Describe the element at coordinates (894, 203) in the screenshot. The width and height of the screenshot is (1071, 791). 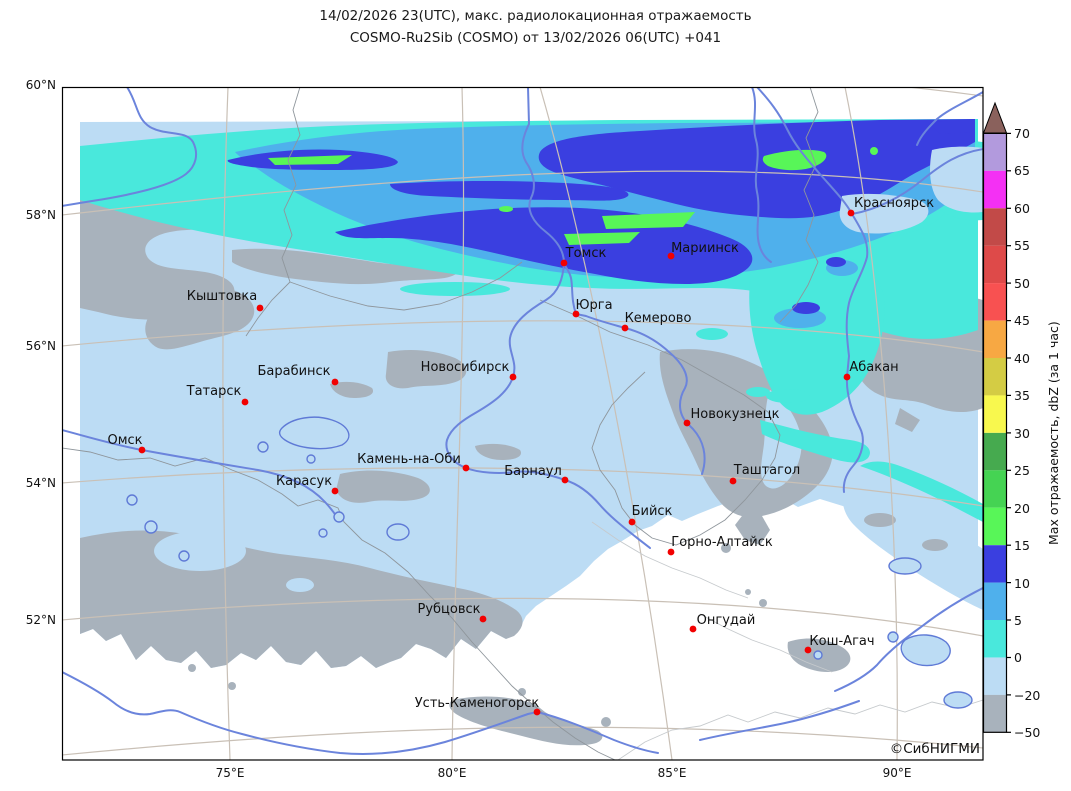
I see `city-label-krasnoyarsk: Красноярск` at that location.